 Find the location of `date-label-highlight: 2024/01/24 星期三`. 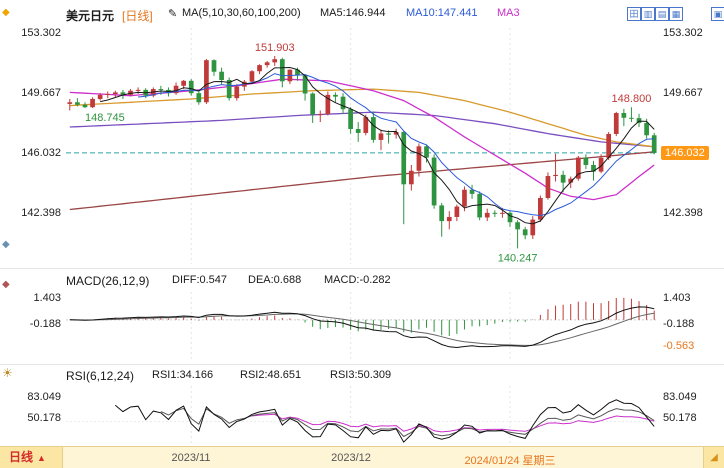

date-label-highlight: 2024/01/24 星期三 is located at coordinates (510, 461).